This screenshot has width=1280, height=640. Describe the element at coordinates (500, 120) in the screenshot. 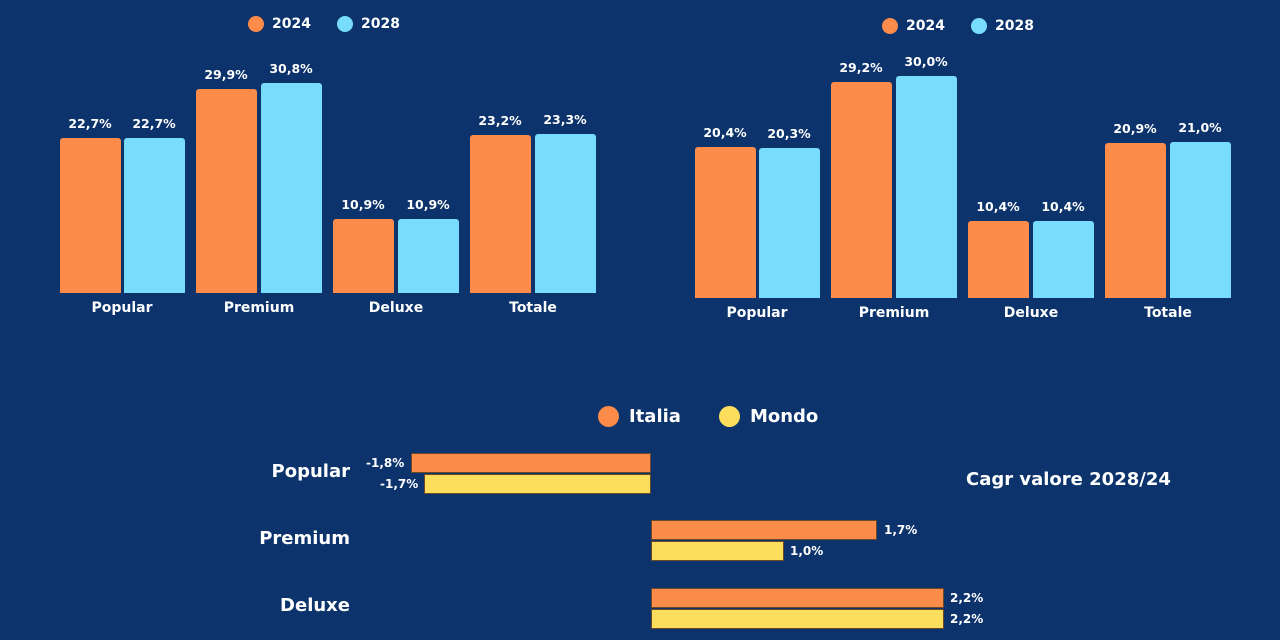

I see `value-label: 23,2%` at that location.